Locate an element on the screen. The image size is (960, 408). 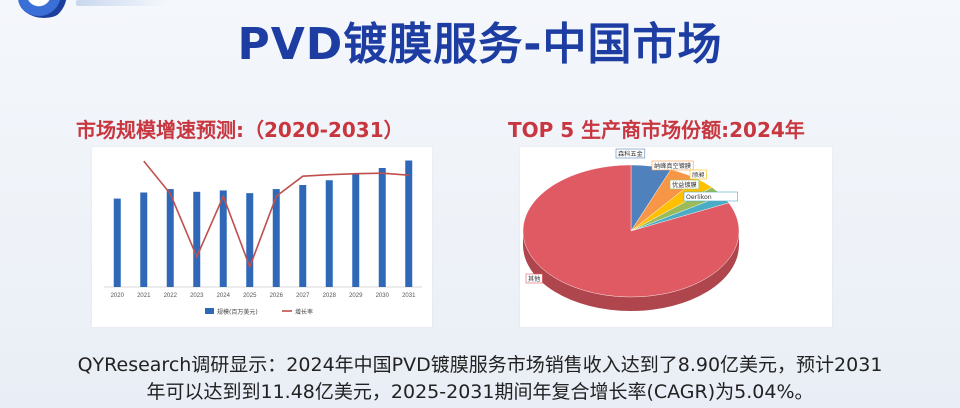
bar-2022 is located at coordinates (170, 238).